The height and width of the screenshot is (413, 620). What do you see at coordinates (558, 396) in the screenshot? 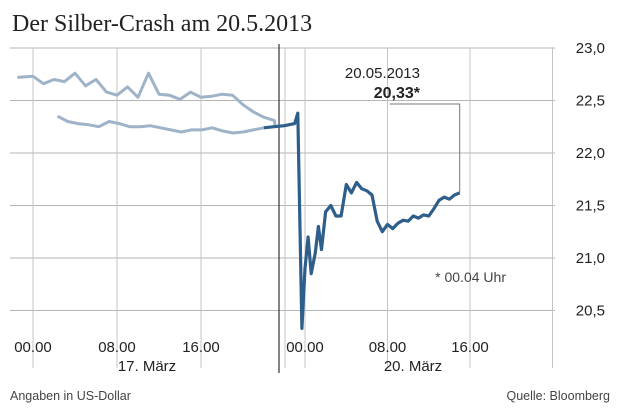
I see `source-note: Quelle: Bloomberg` at bounding box center [558, 396].